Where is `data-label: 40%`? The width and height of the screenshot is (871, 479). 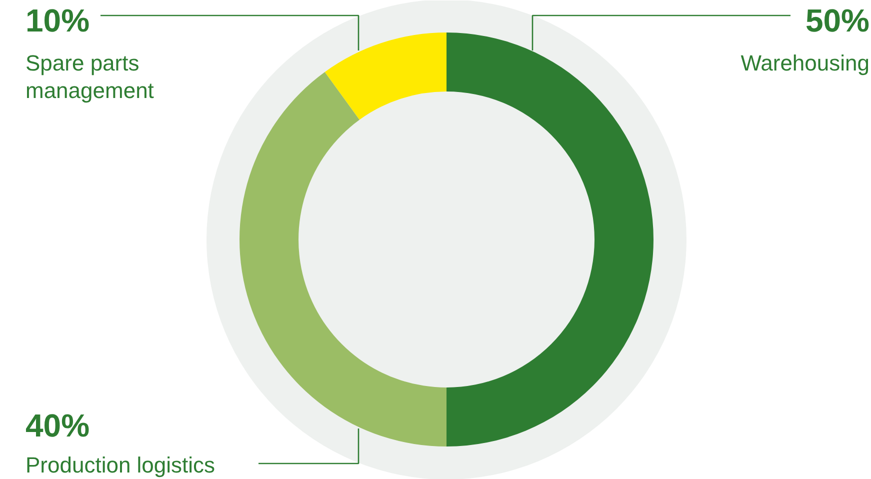 data-label: 40% is located at coordinates (58, 426).